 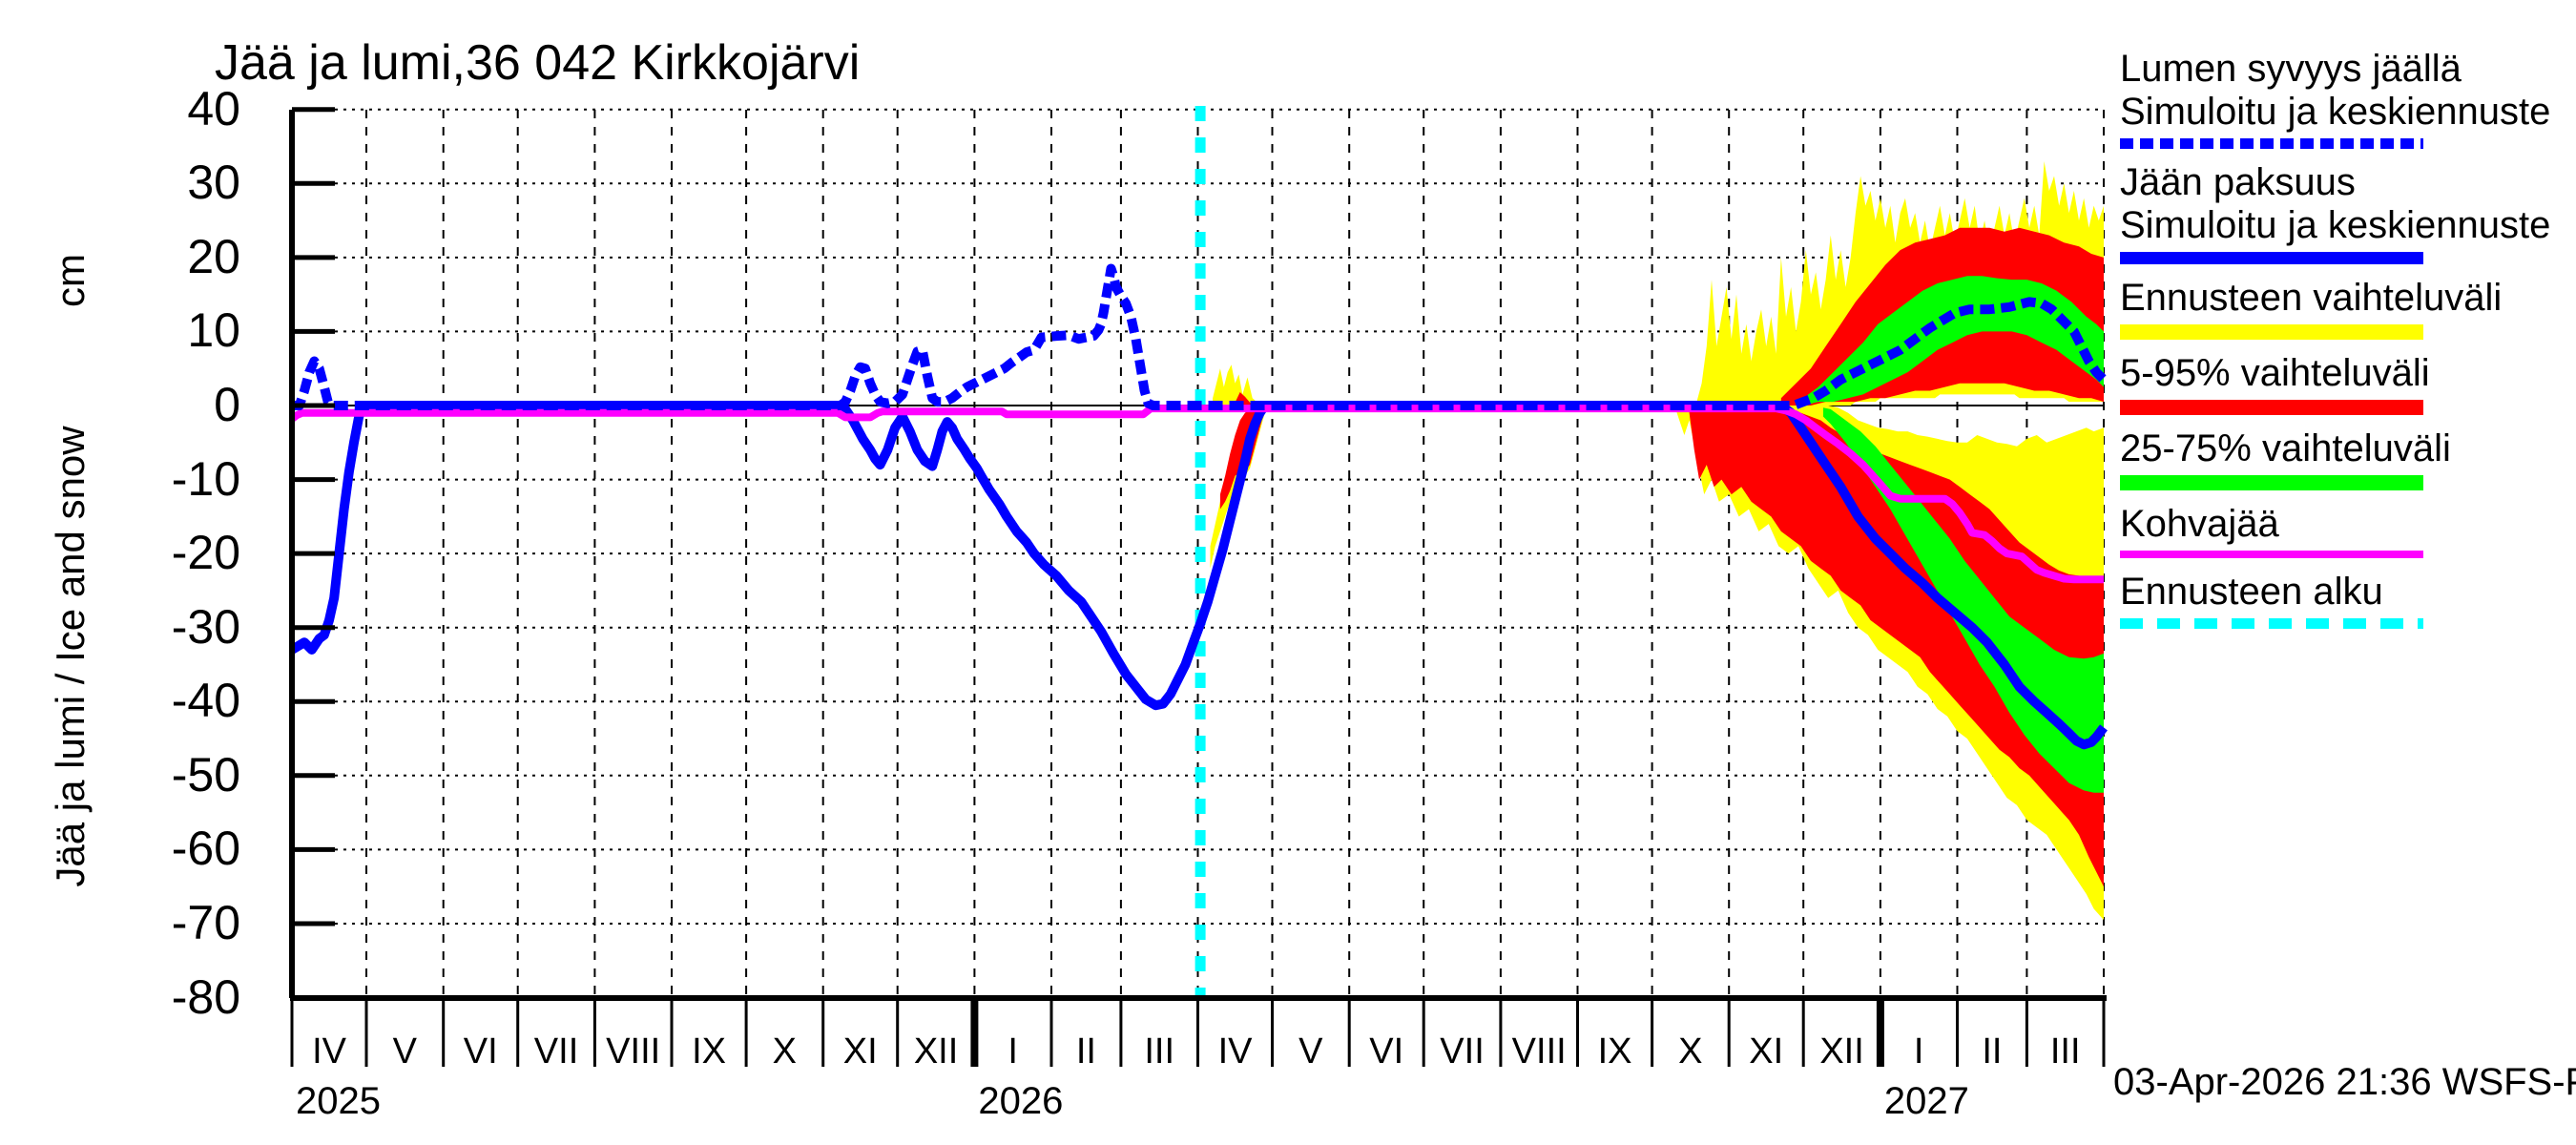 I want to click on legend-item-solid-blue: Jään paksuus Simuloitu ja keskiennuste, so click(x=2347, y=212).